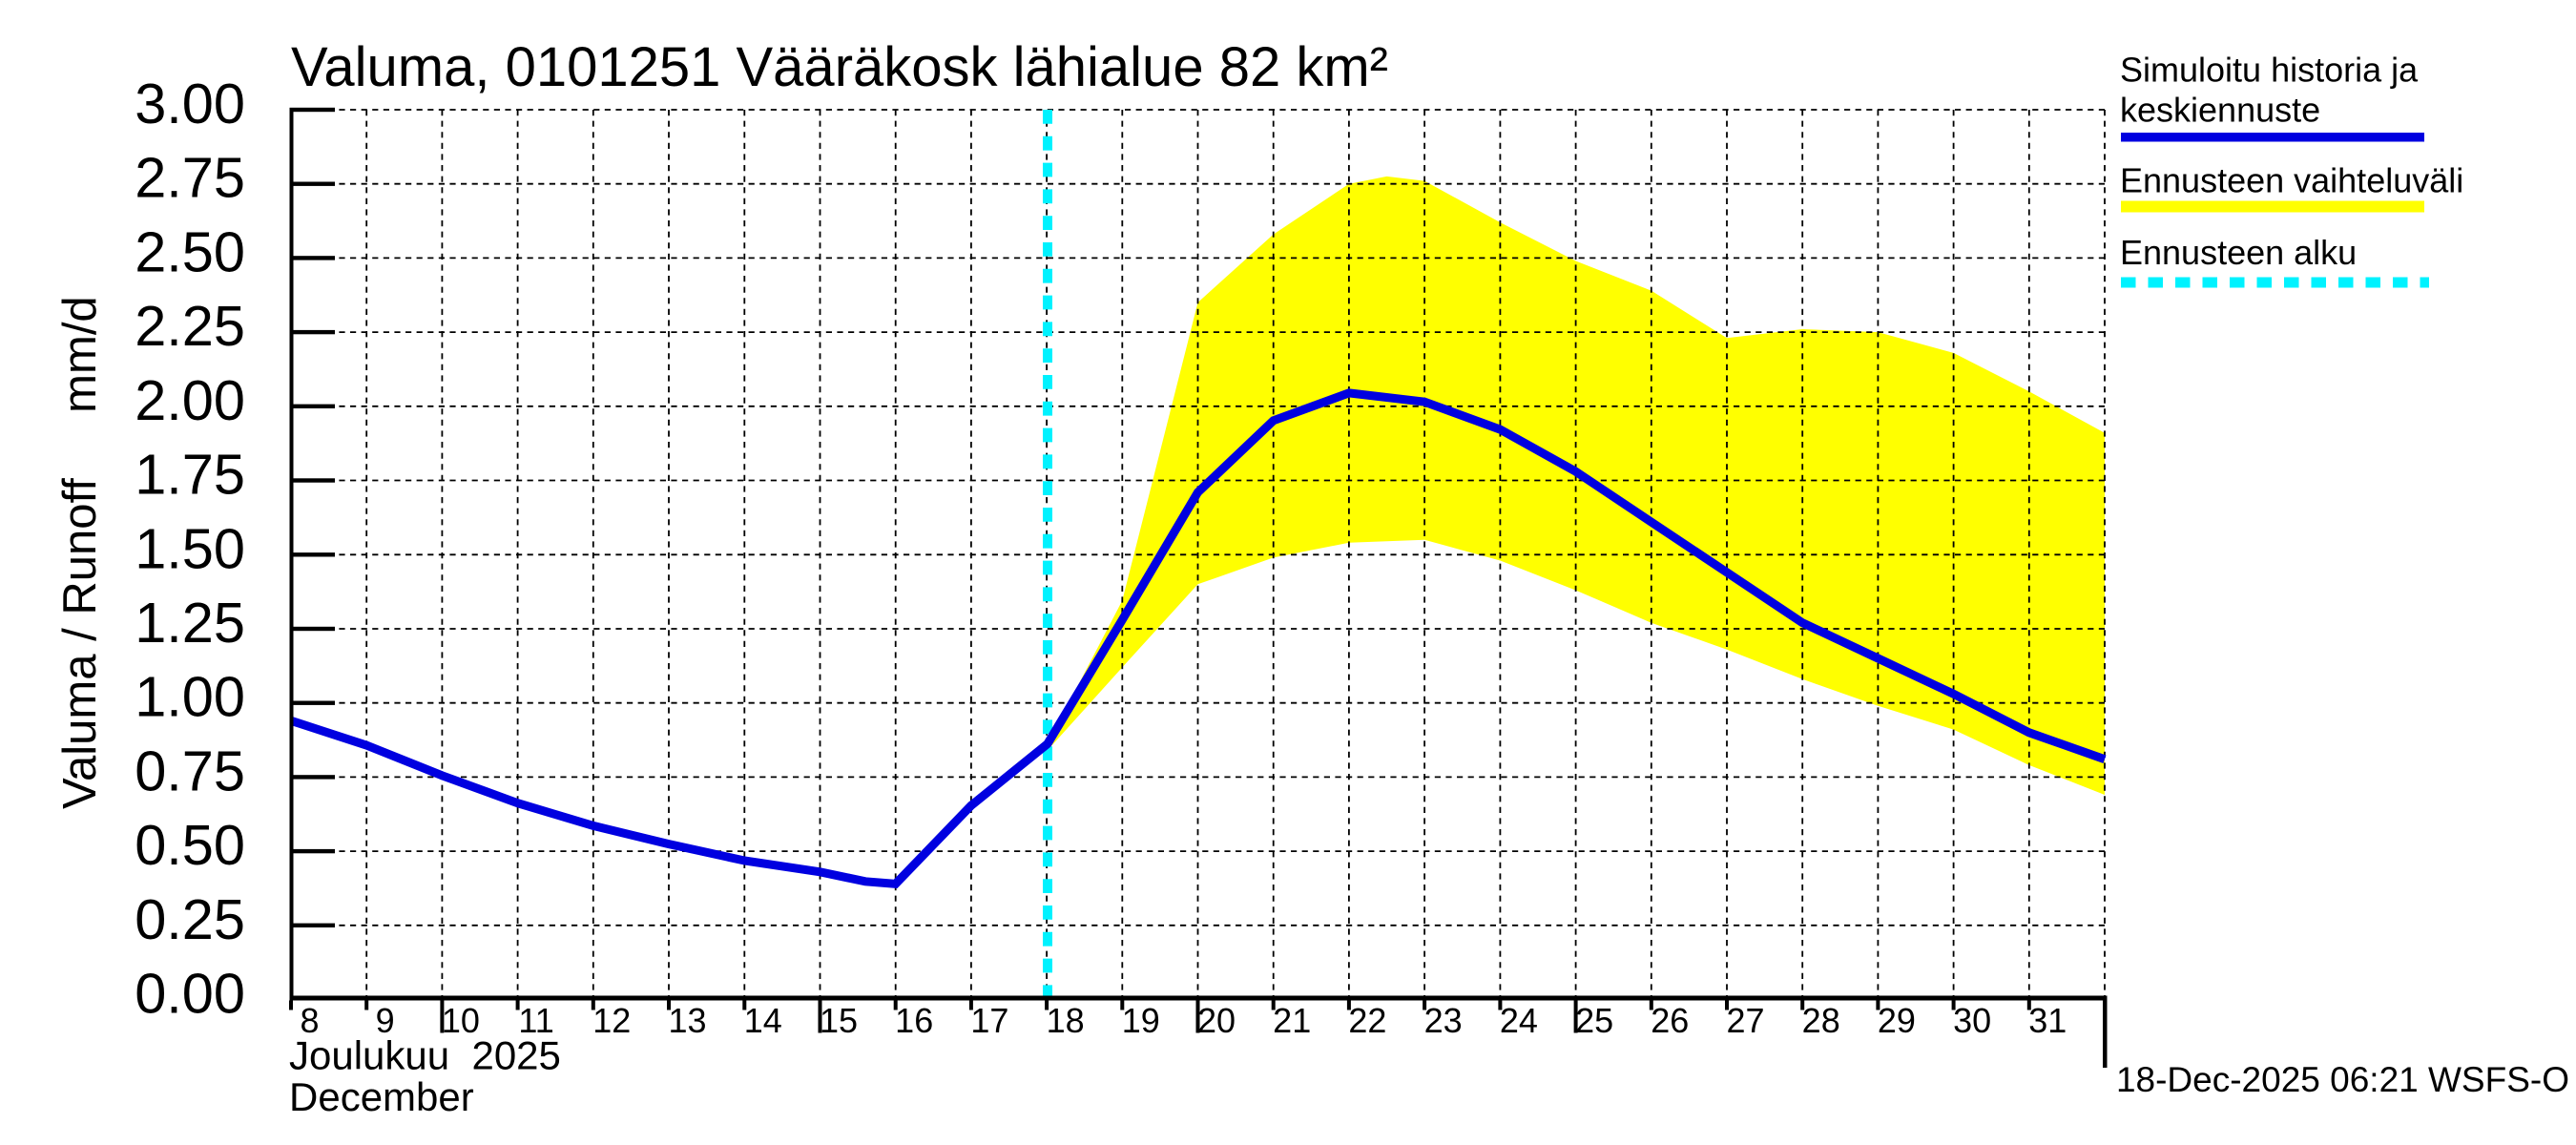  Describe the element at coordinates (190, 994) in the screenshot. I see `svg-text: 0.00` at that location.